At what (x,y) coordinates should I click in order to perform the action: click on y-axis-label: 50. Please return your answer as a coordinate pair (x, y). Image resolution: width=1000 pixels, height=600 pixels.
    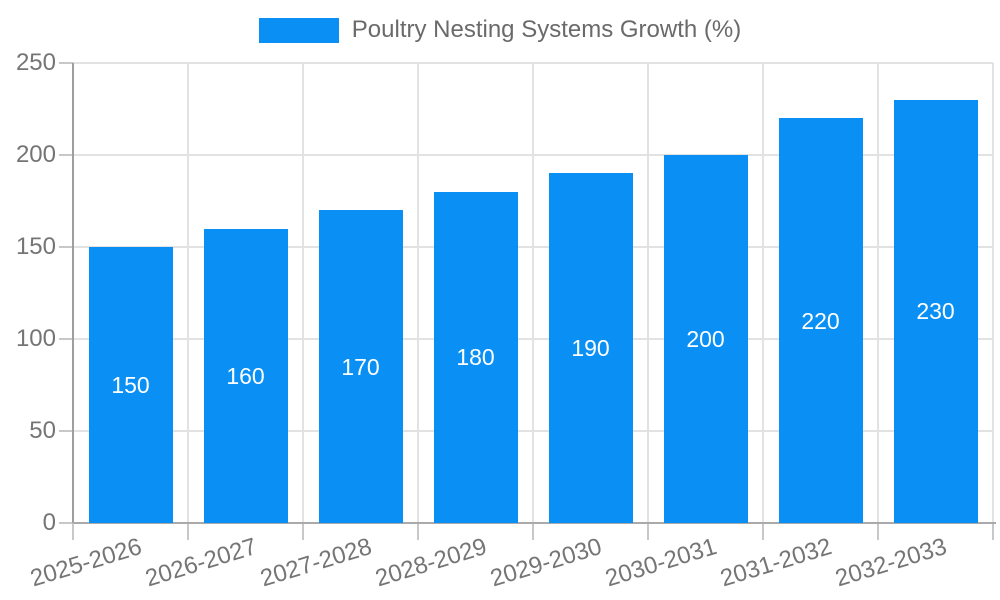
    Looking at the image, I should click on (42, 430).